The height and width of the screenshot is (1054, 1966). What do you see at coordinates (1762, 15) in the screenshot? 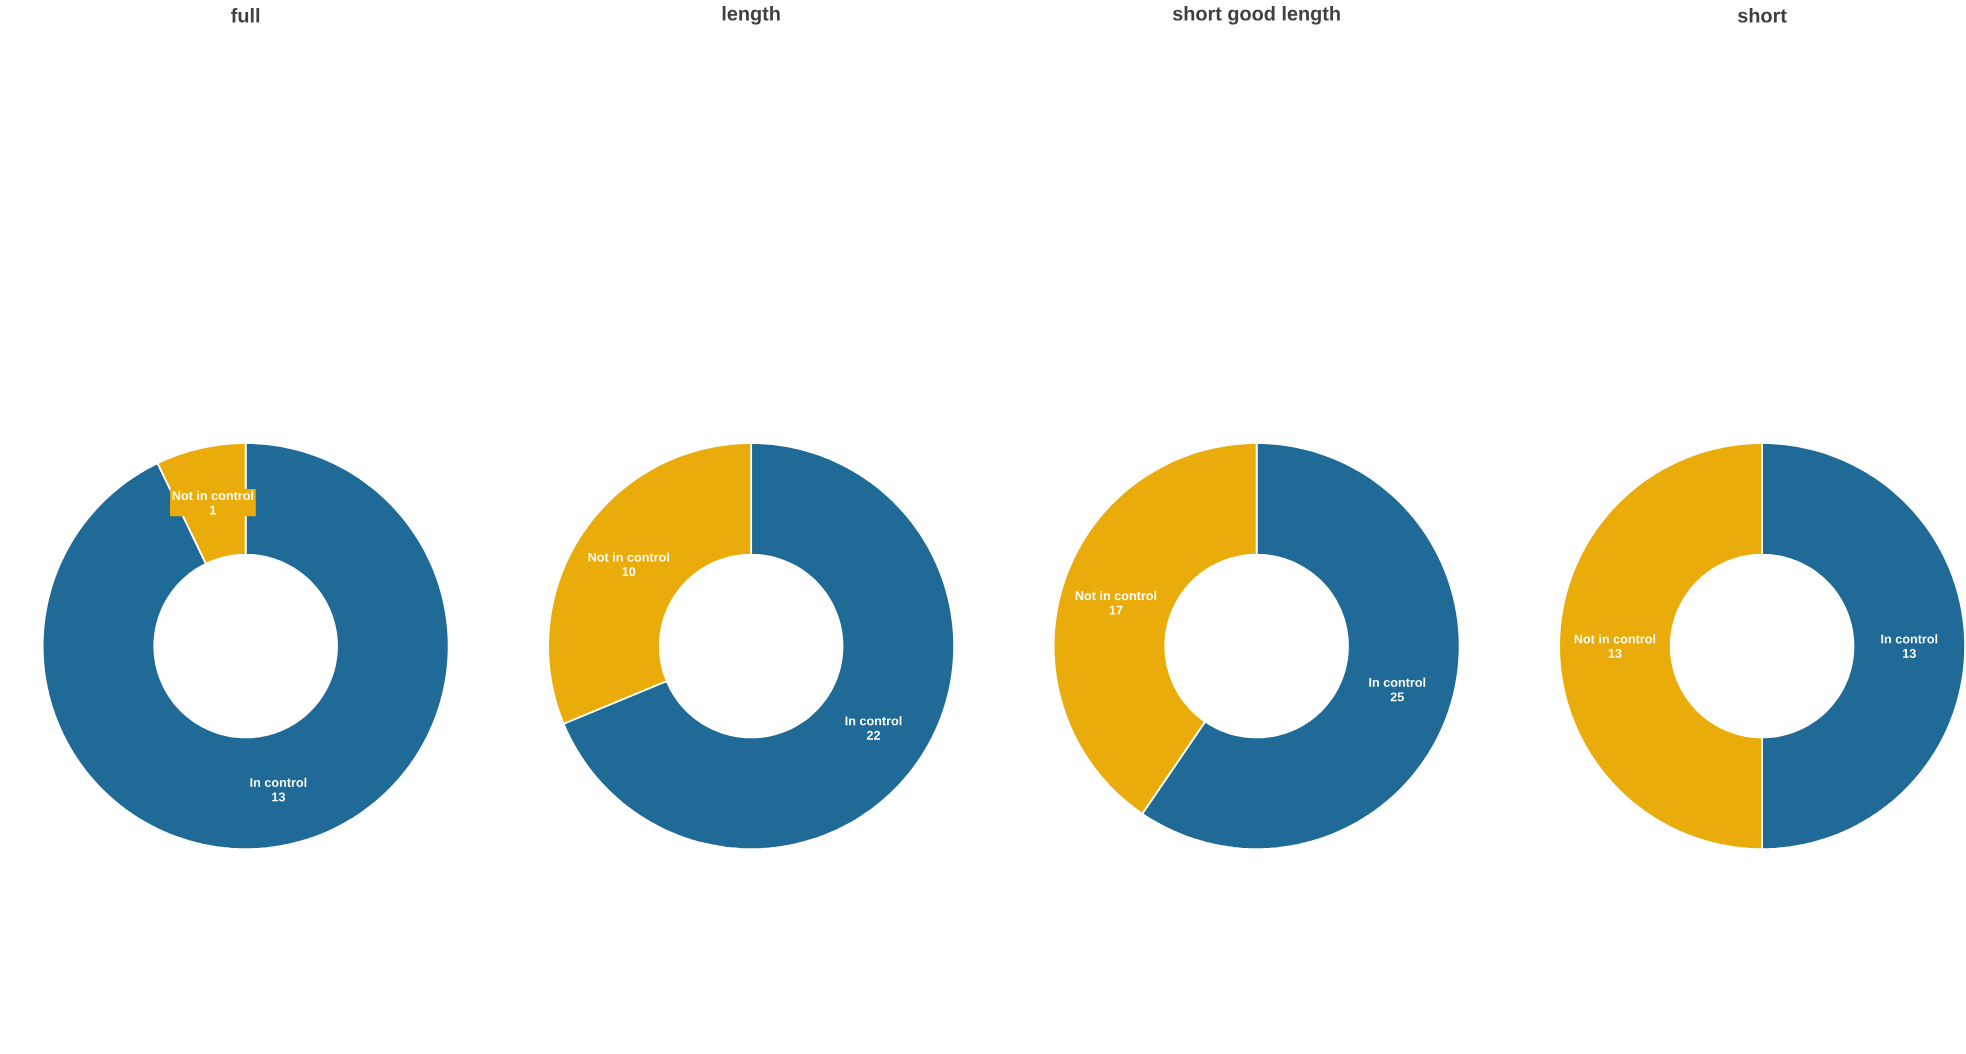
I see `chart-title: short` at bounding box center [1762, 15].